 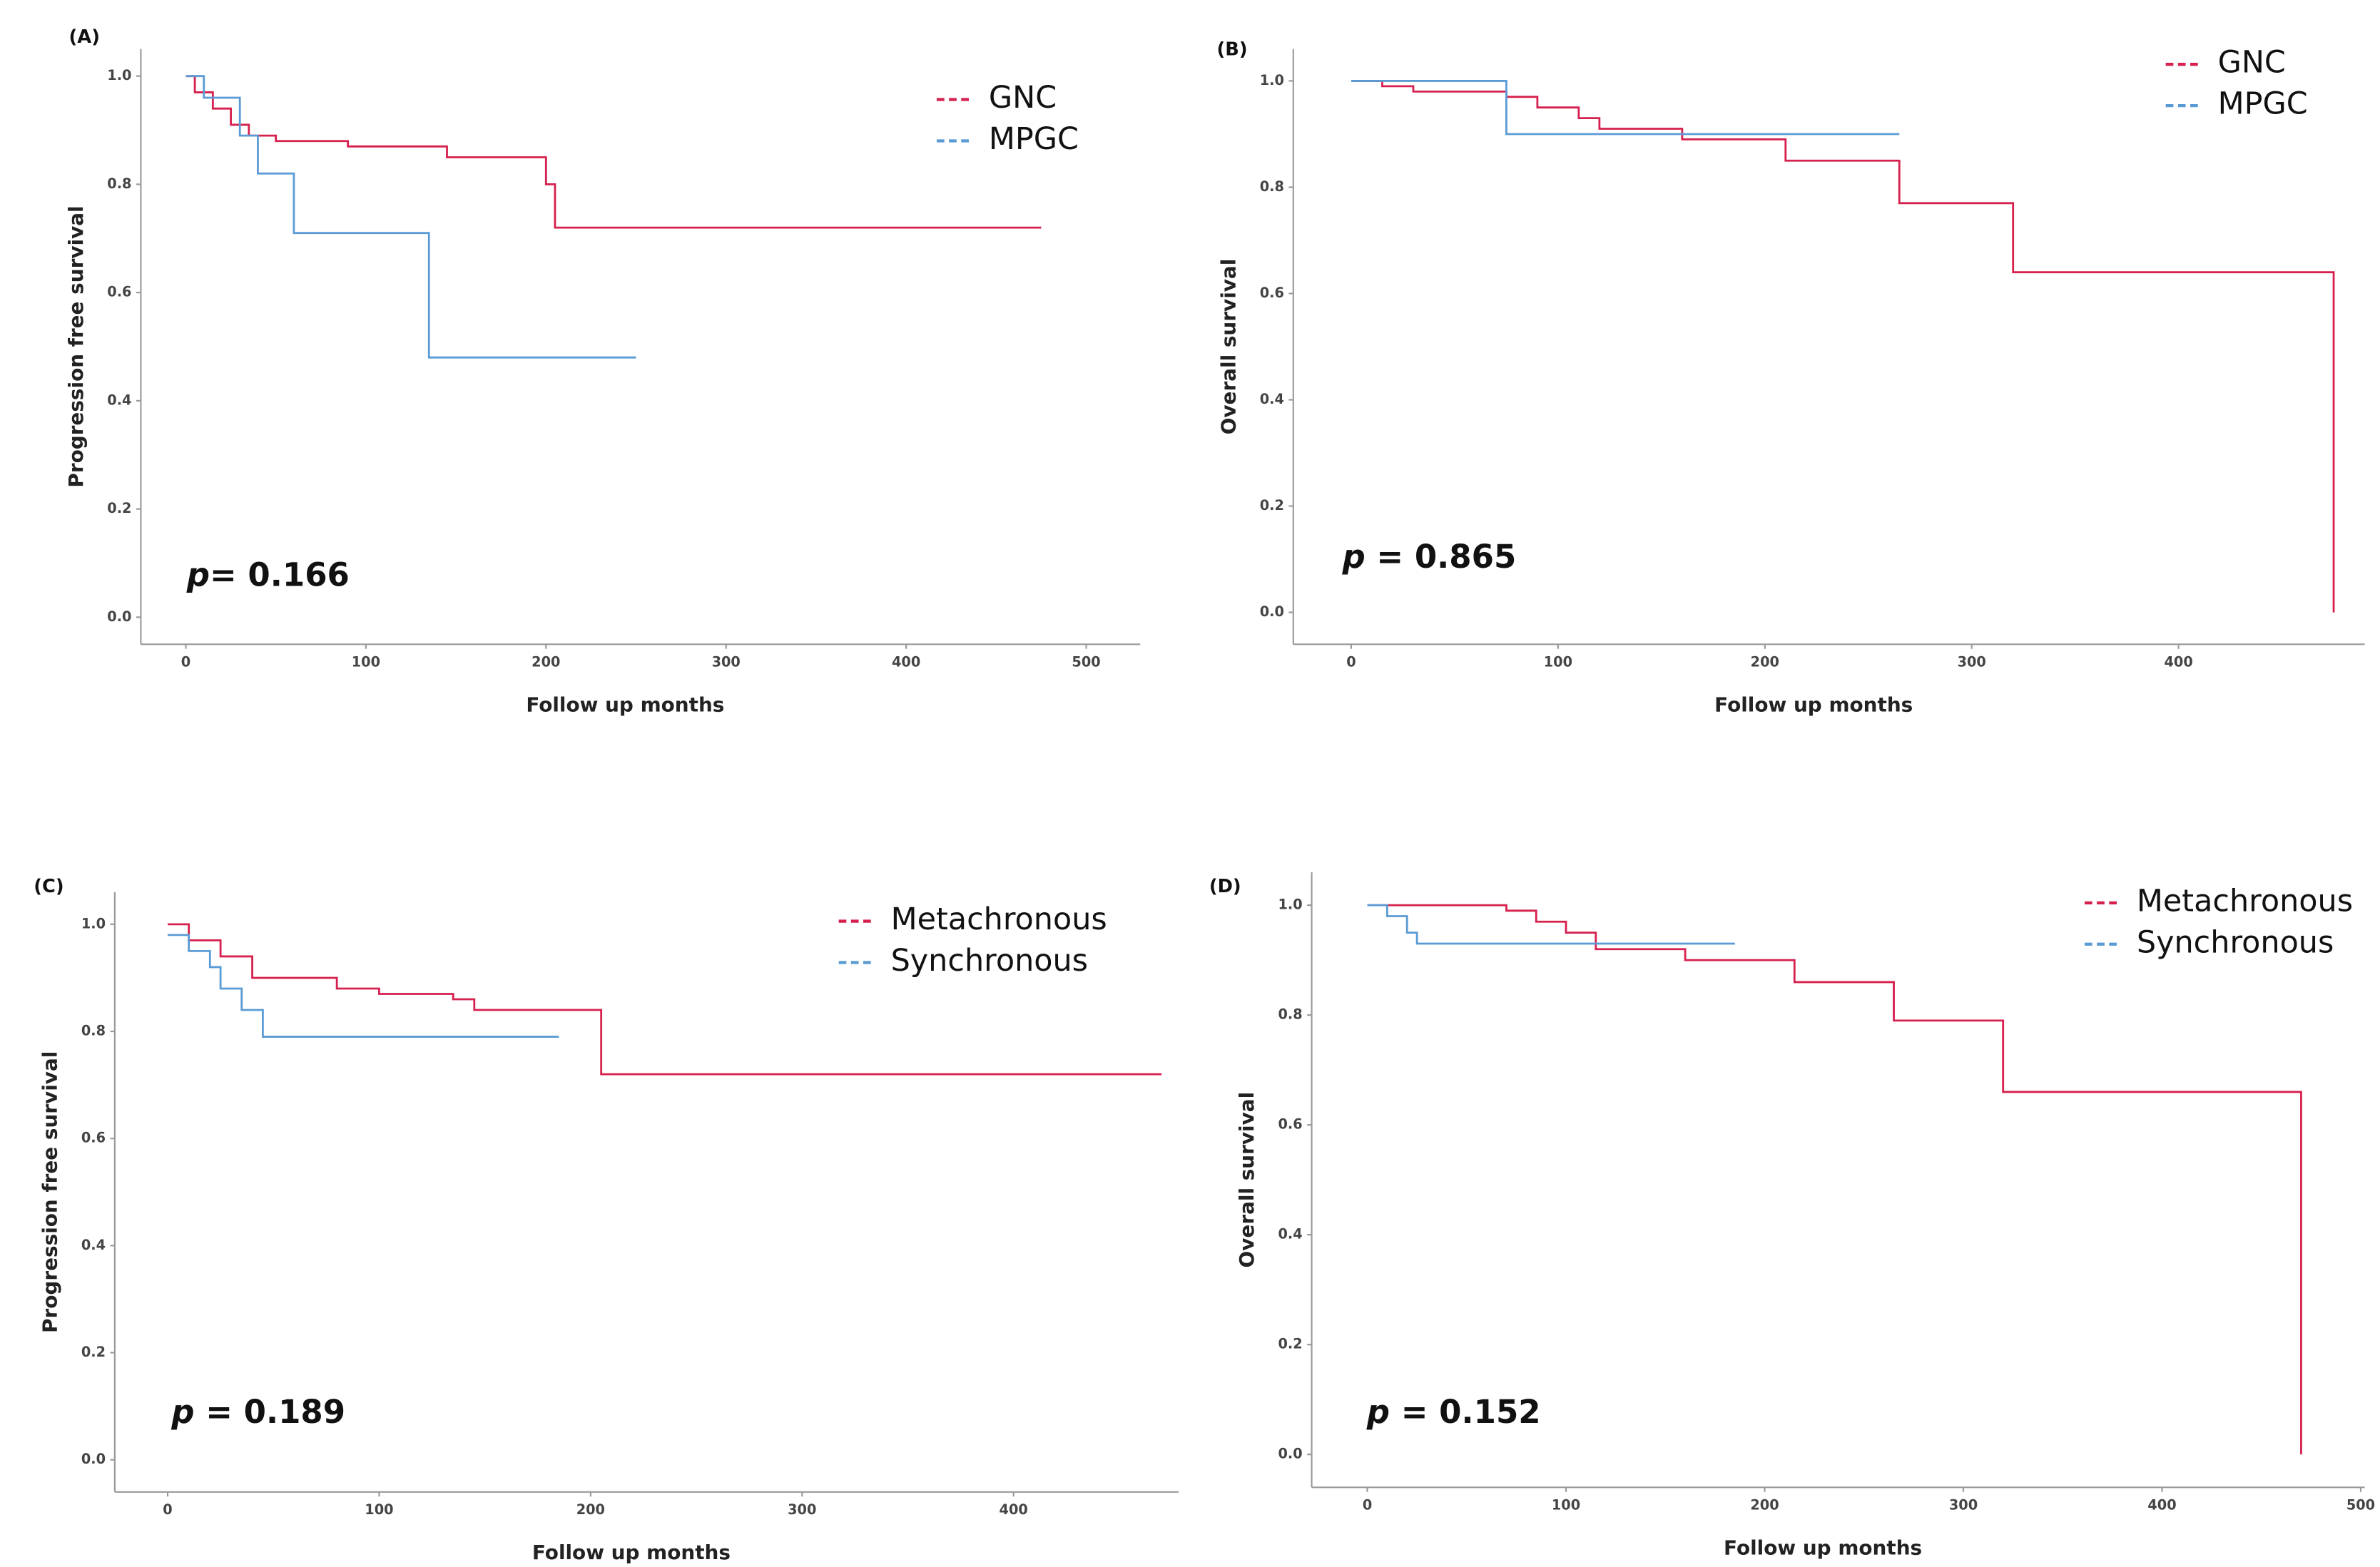 What do you see at coordinates (270, 1412) in the screenshot?
I see `p-text: = 0.189` at bounding box center [270, 1412].